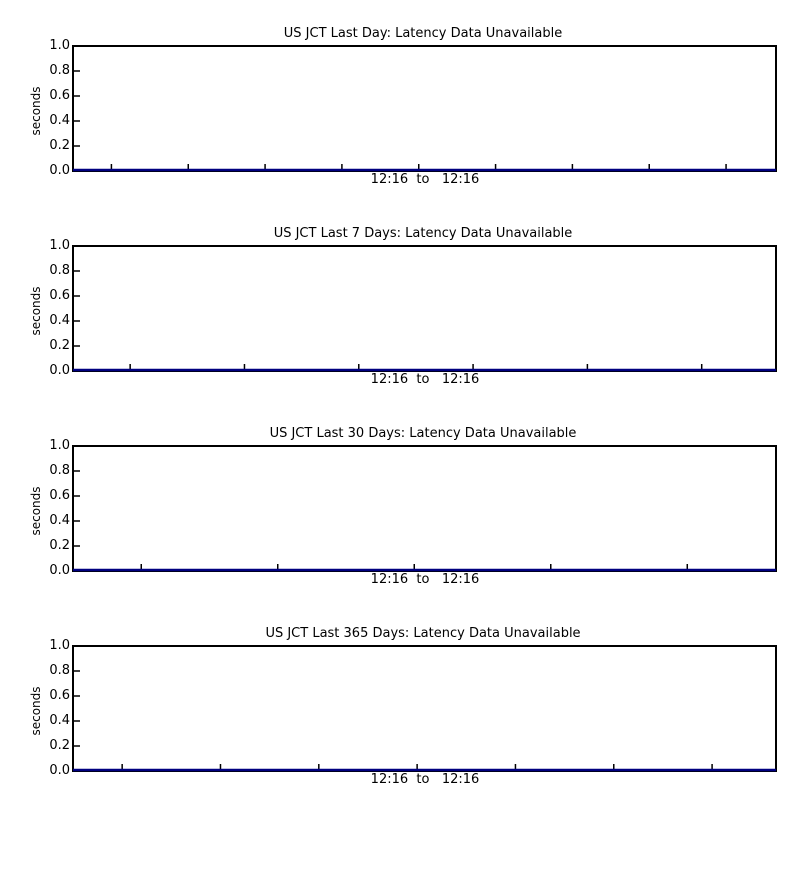 This screenshot has width=806, height=872. I want to click on chart-plot-last-day, so click(424, 108).